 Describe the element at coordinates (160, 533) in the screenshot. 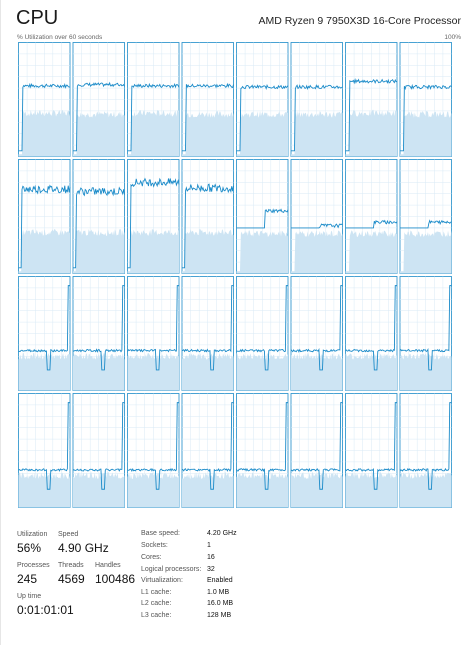

I see `spec-label: Base speed:` at that location.